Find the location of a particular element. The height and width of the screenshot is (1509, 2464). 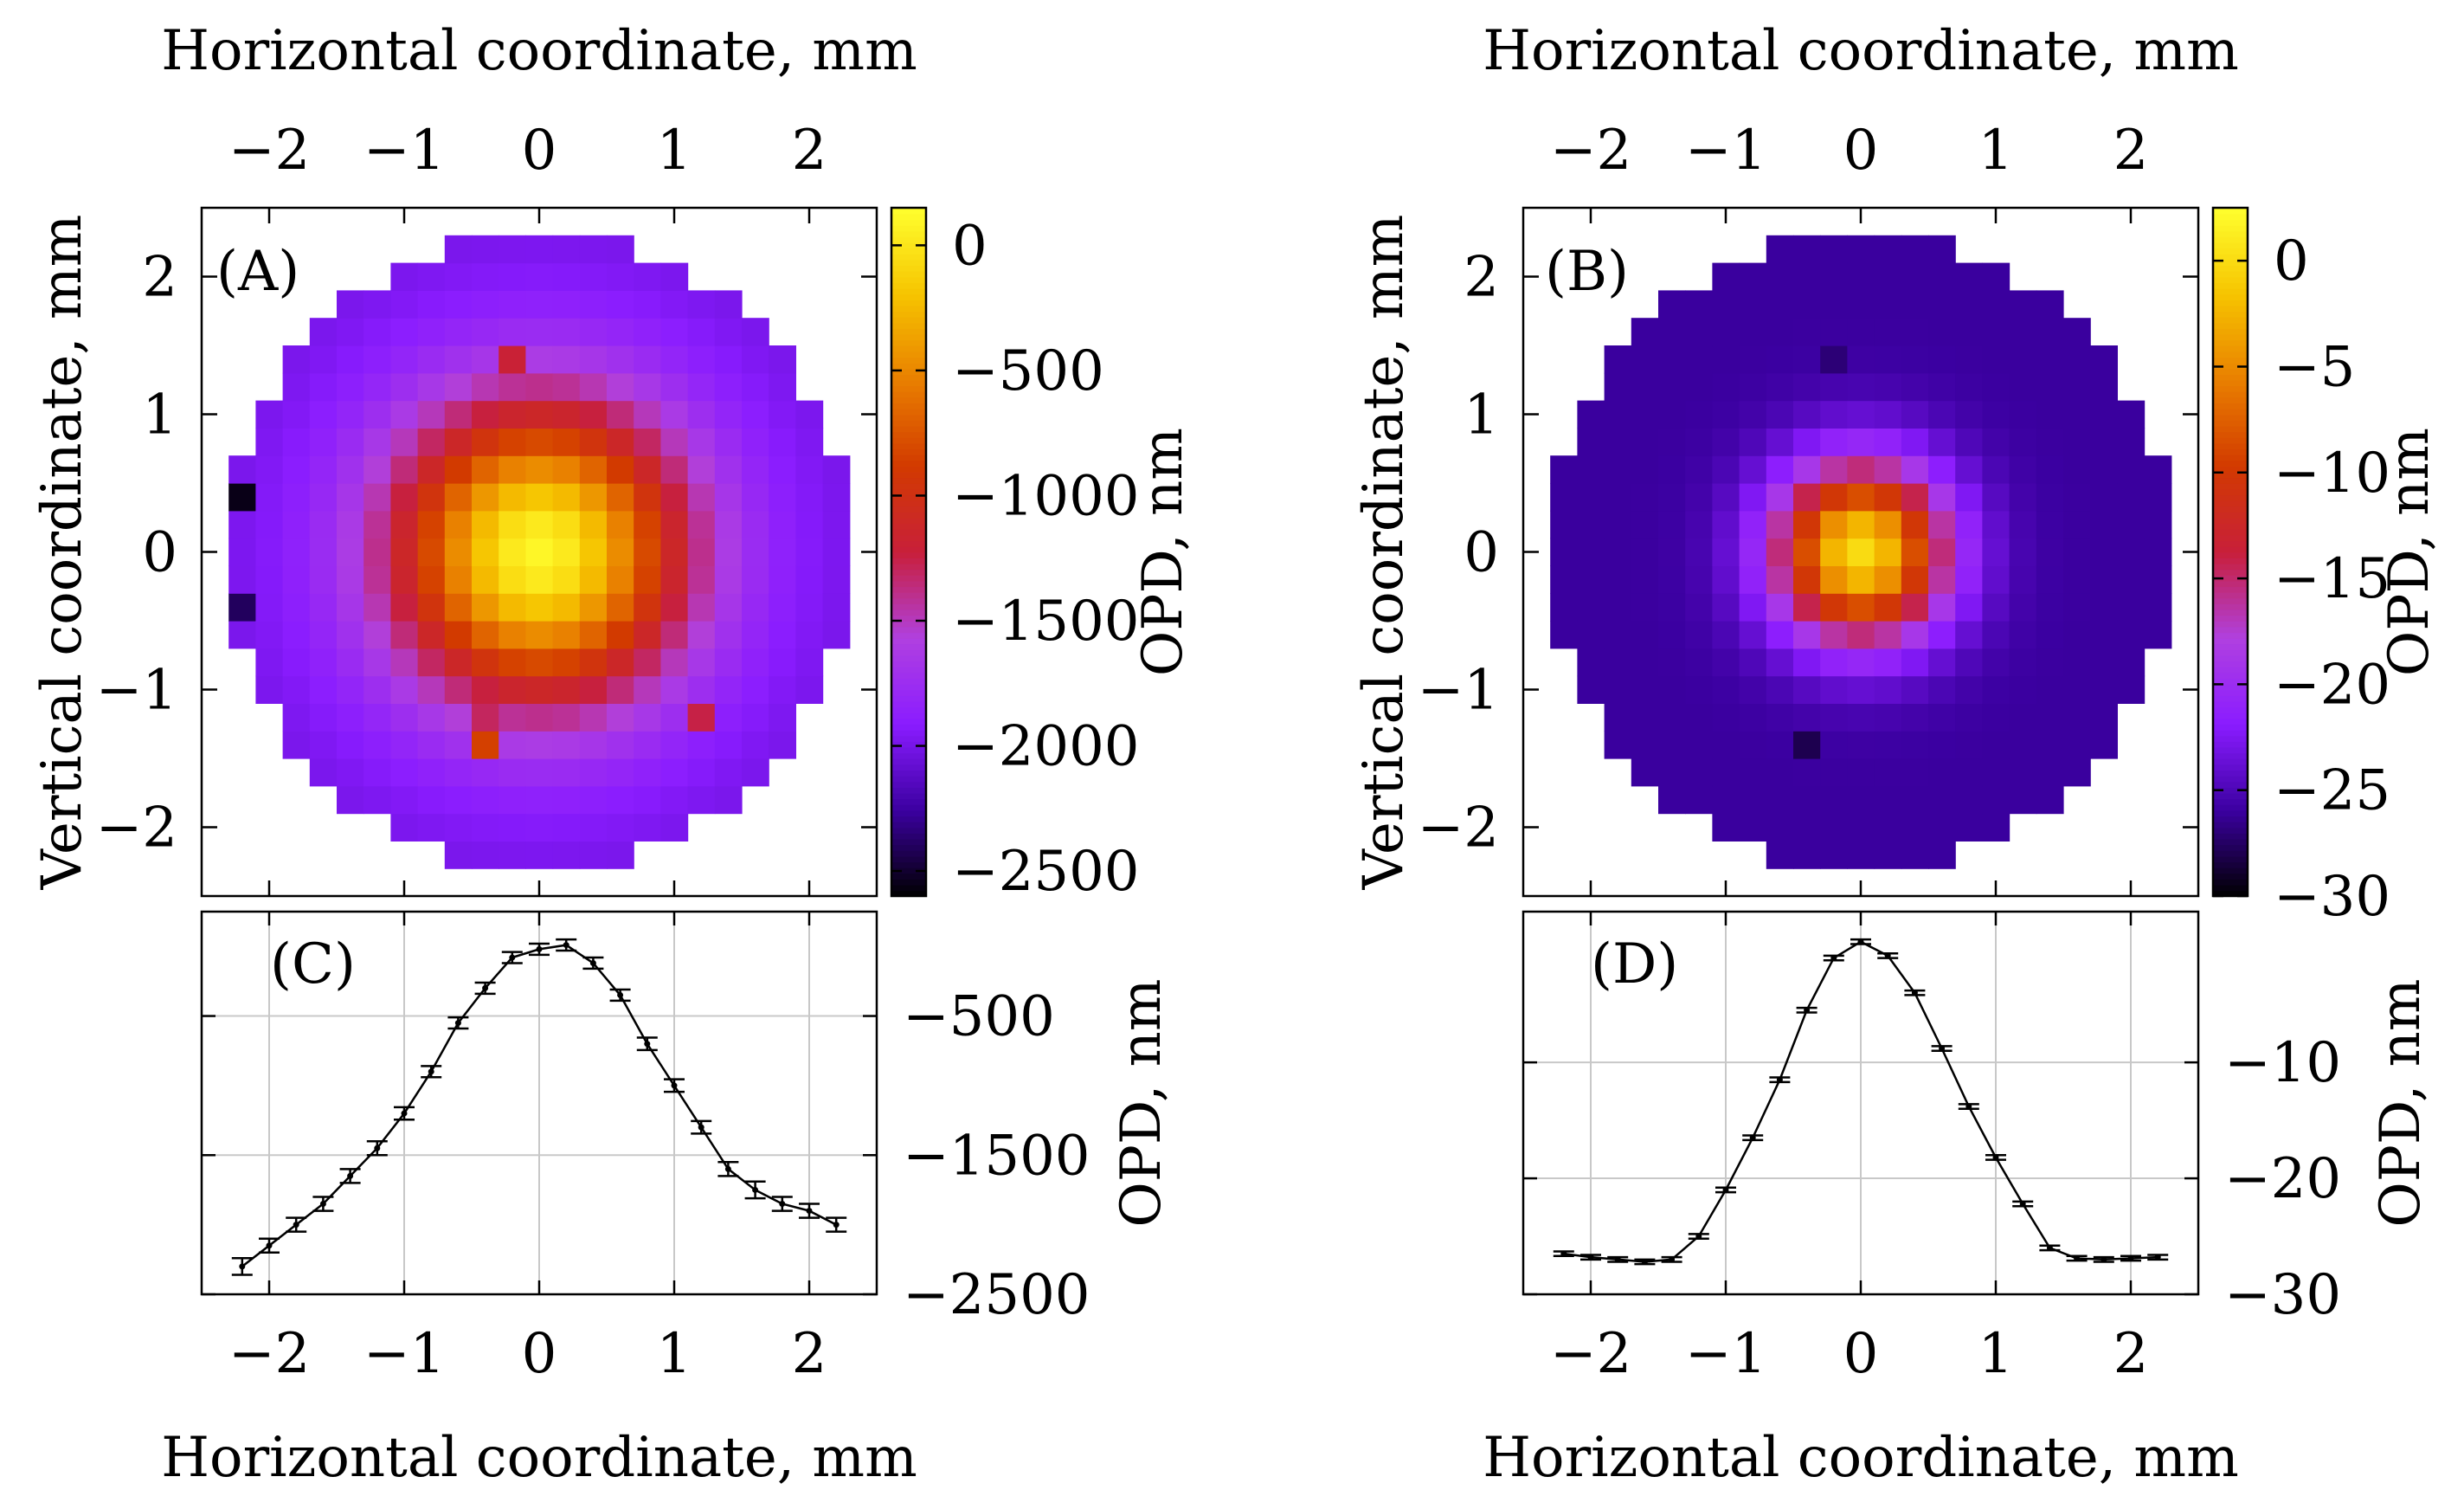

x-tick-label: 1 is located at coordinates (1996, 1354).